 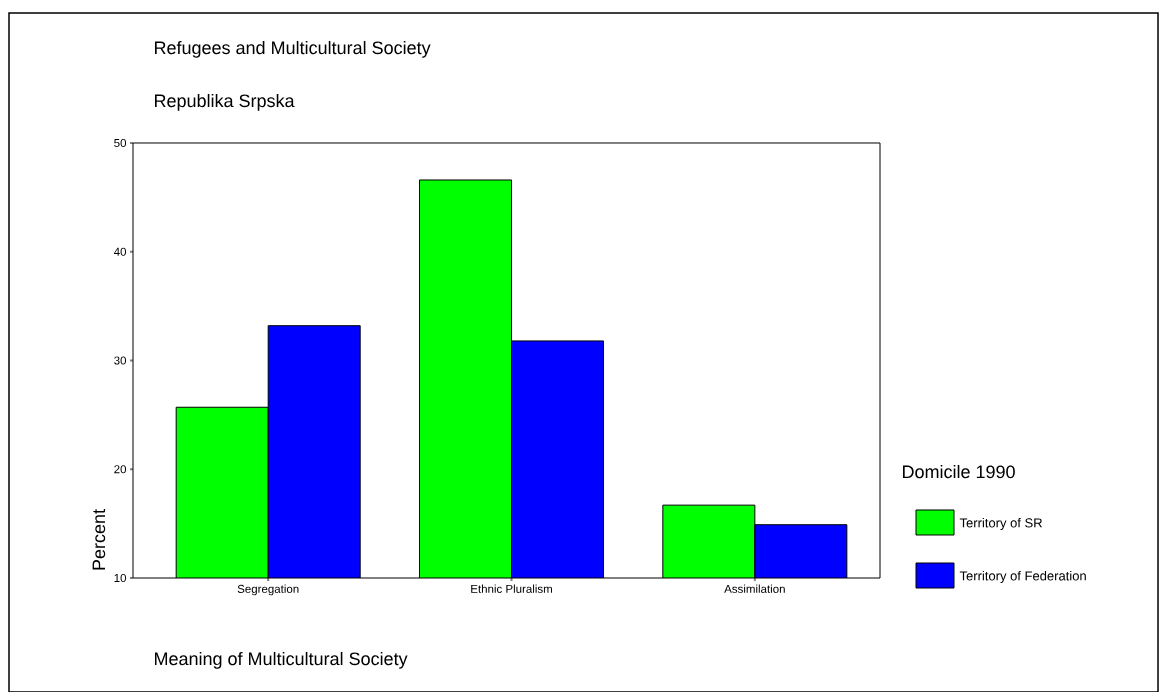 What do you see at coordinates (281, 660) in the screenshot?
I see `x-axis-title: Meaning of Multicultural Society` at bounding box center [281, 660].